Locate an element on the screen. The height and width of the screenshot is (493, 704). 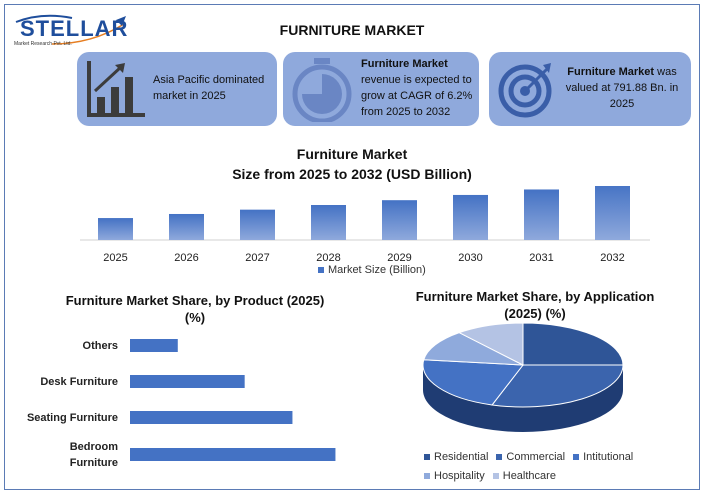
application-pie-chart is located at coordinates (523, 377).